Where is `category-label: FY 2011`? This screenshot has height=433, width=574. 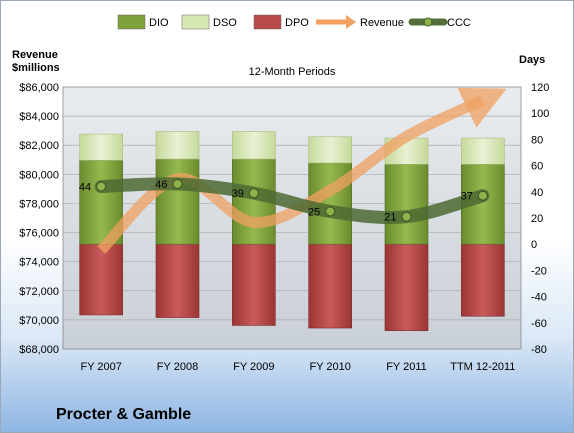 category-label: FY 2011 is located at coordinates (406, 367).